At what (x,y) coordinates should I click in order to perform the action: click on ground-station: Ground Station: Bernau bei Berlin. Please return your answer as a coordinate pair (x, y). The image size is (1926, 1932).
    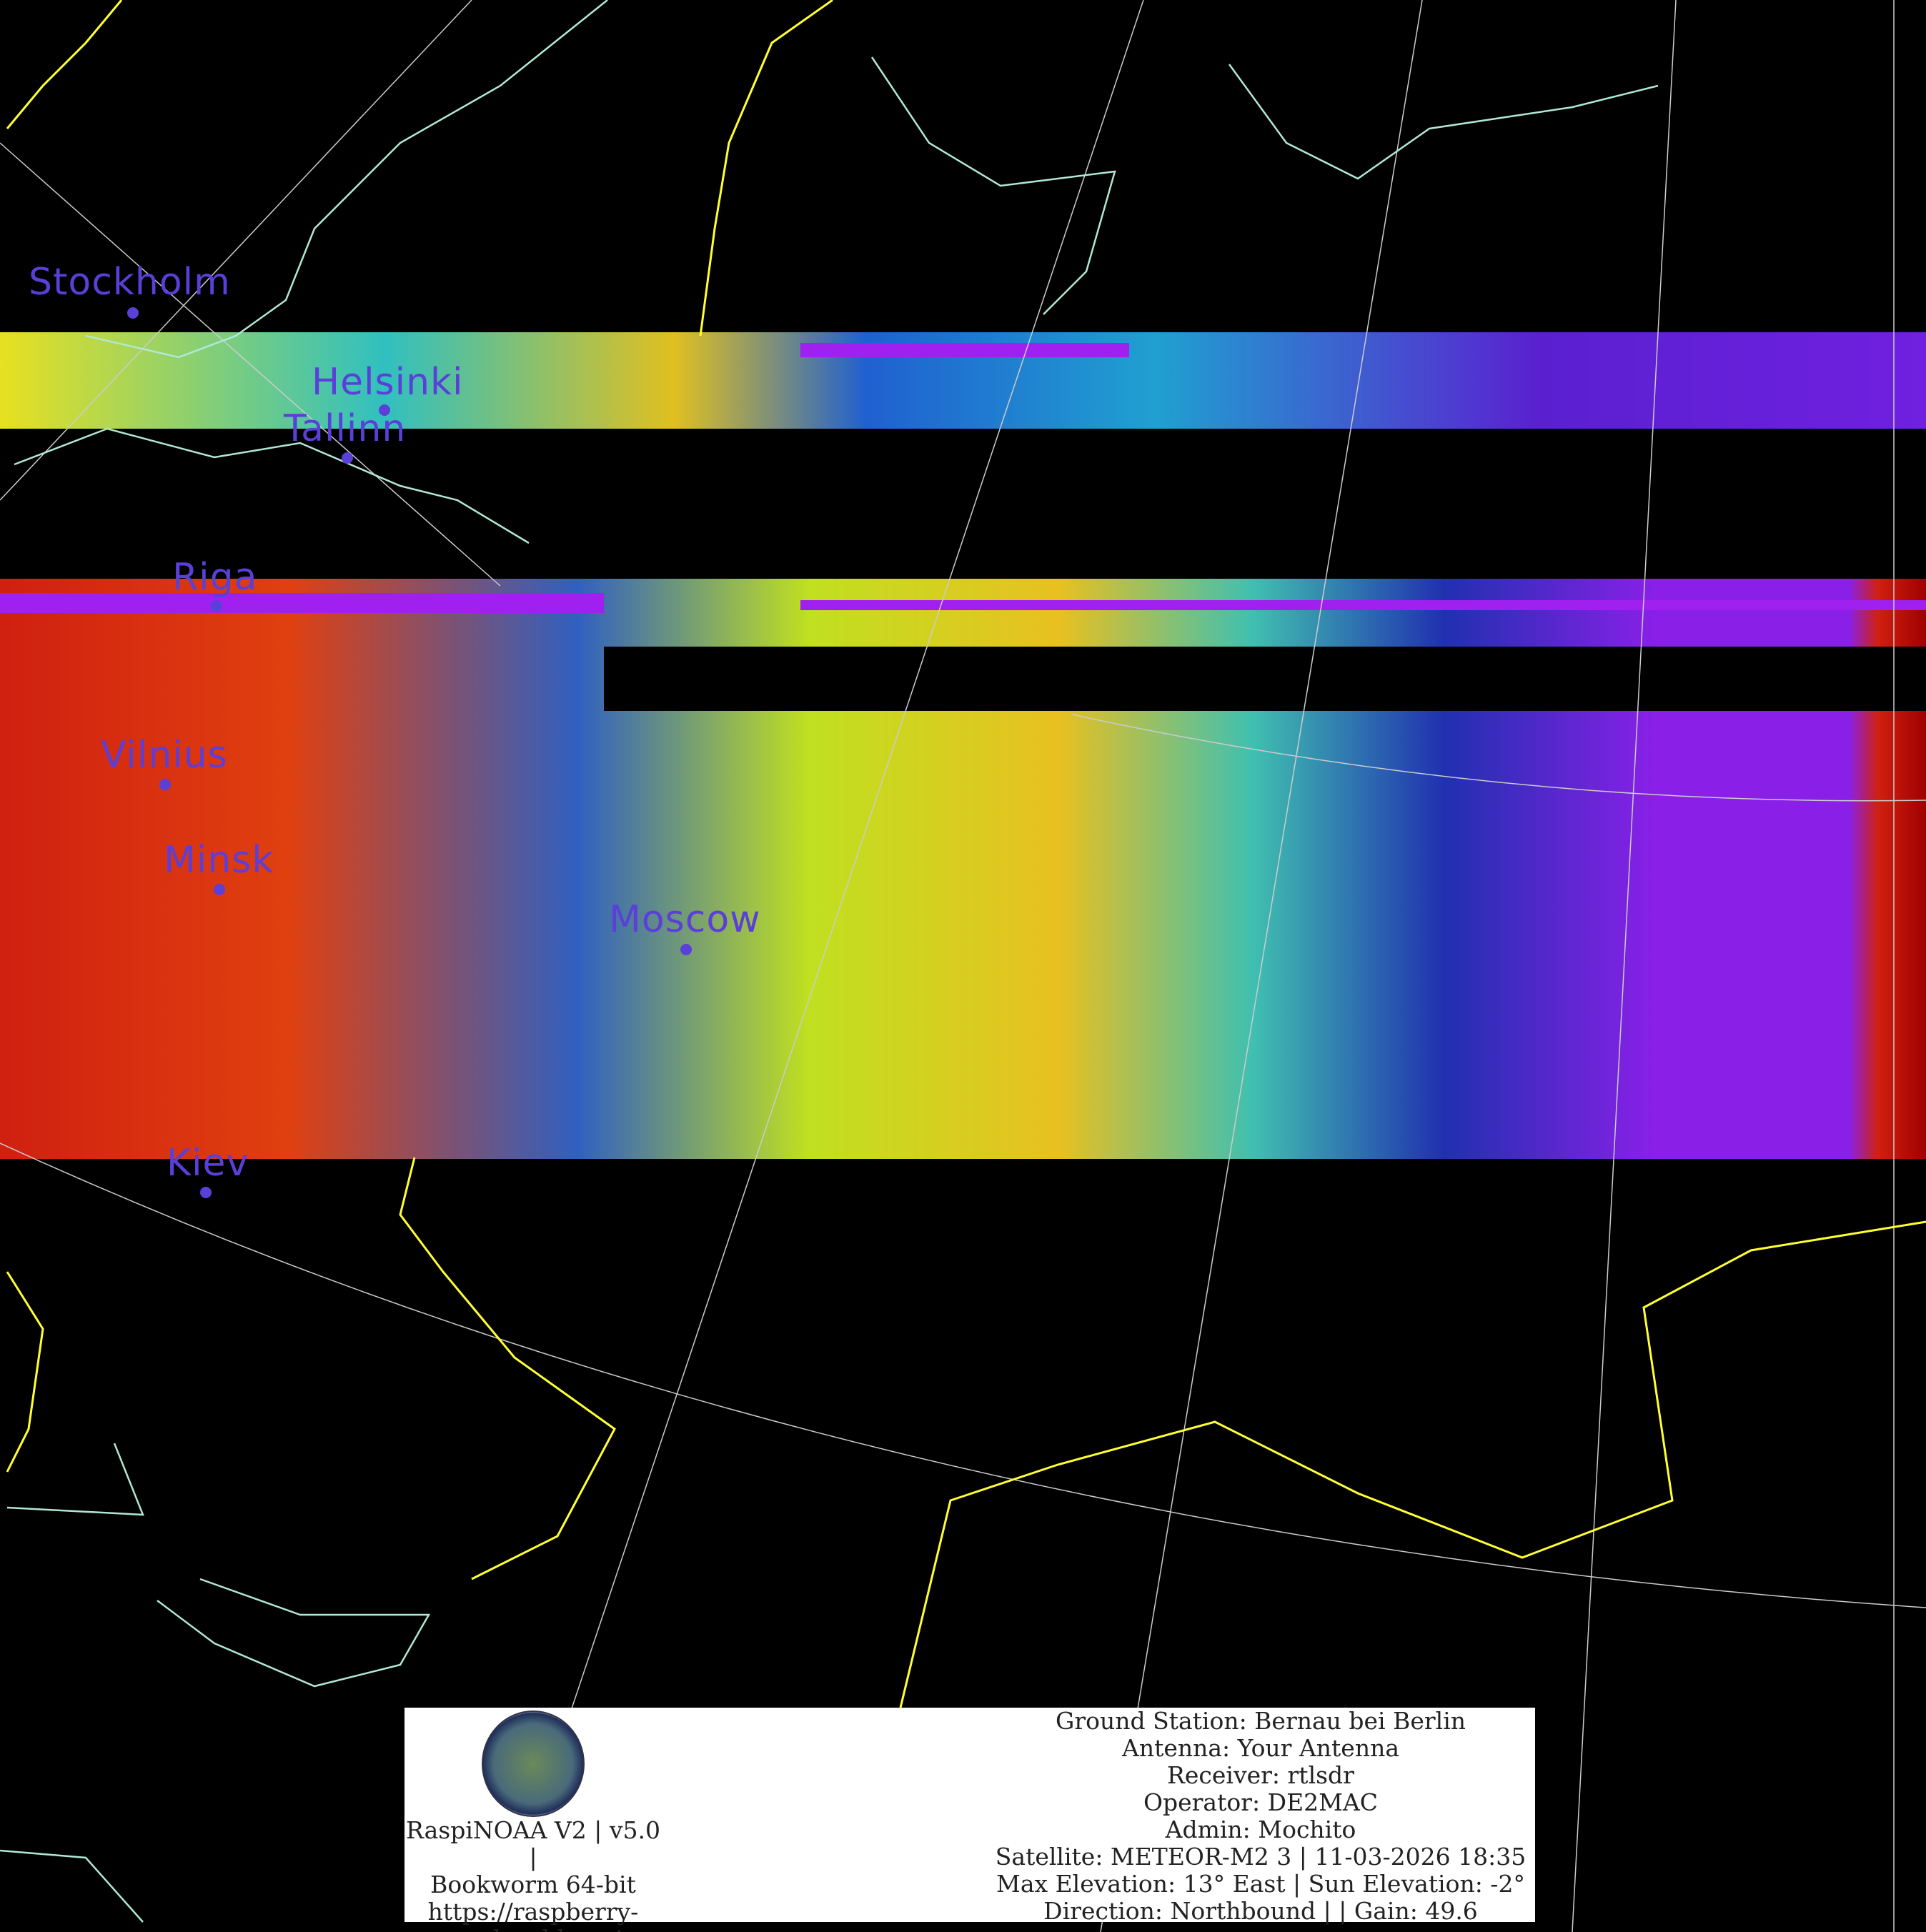
    Looking at the image, I should click on (1260, 1721).